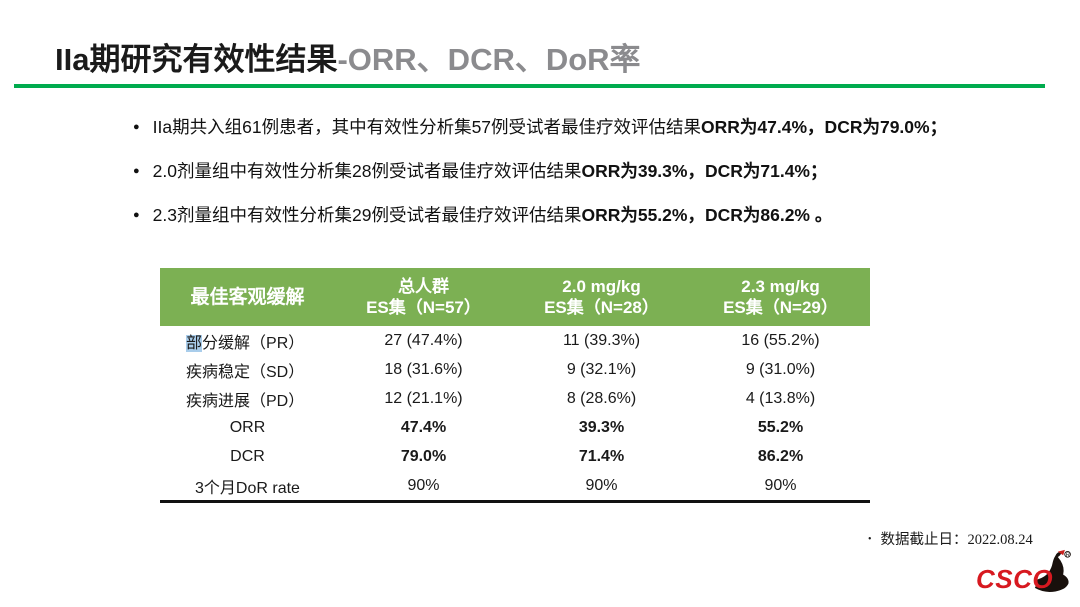 This screenshot has width=1080, height=607. Describe the element at coordinates (601, 398) in the screenshot. I see `table-cell: 8 (28.6%)` at that location.